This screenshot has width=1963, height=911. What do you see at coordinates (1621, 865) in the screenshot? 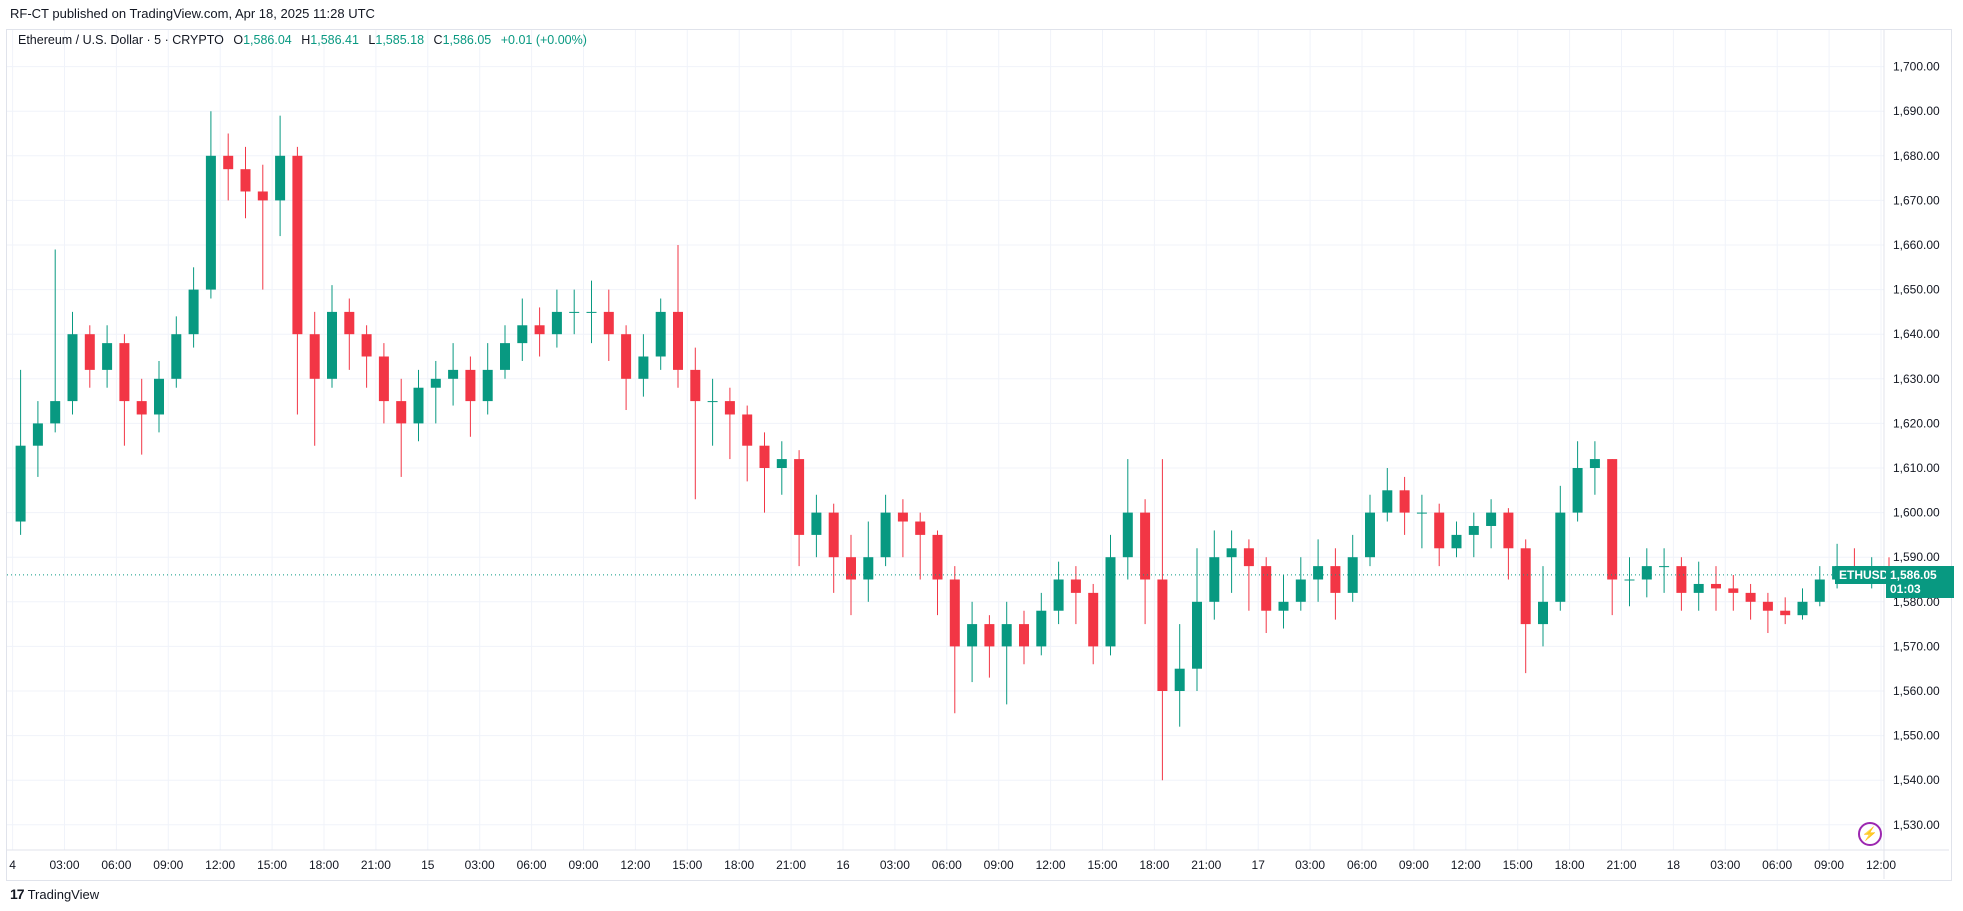
I see `time-tick-label: 21:00` at bounding box center [1621, 865].